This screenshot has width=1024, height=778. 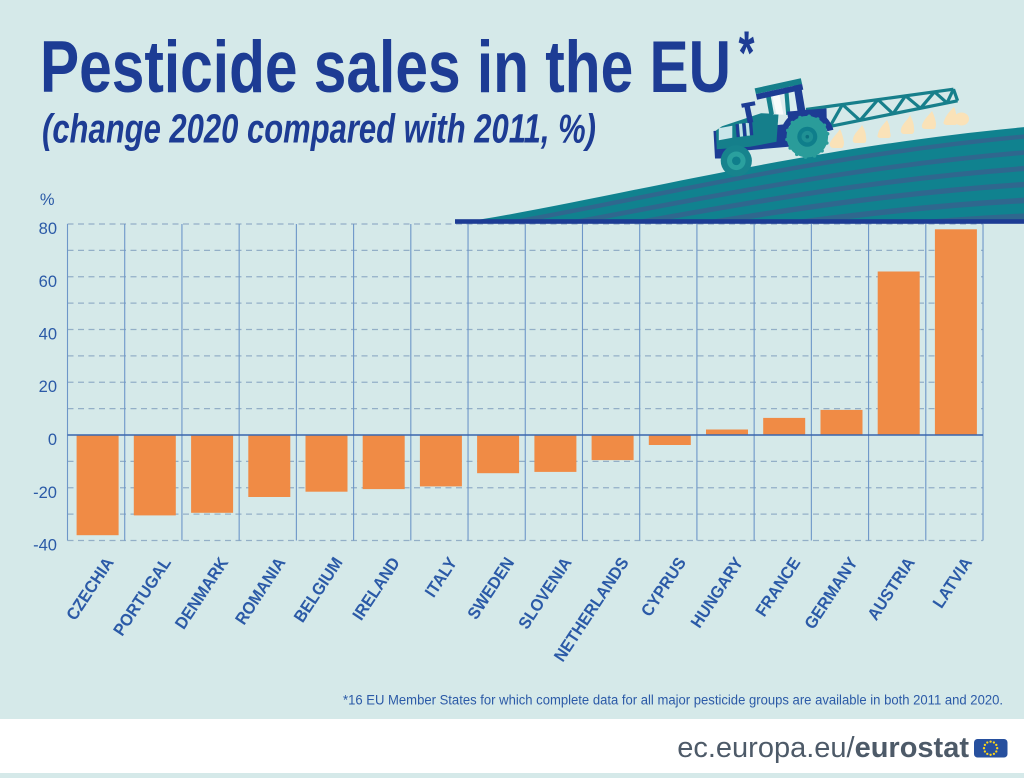 I want to click on svg-text: -20, so click(x=45, y=493).